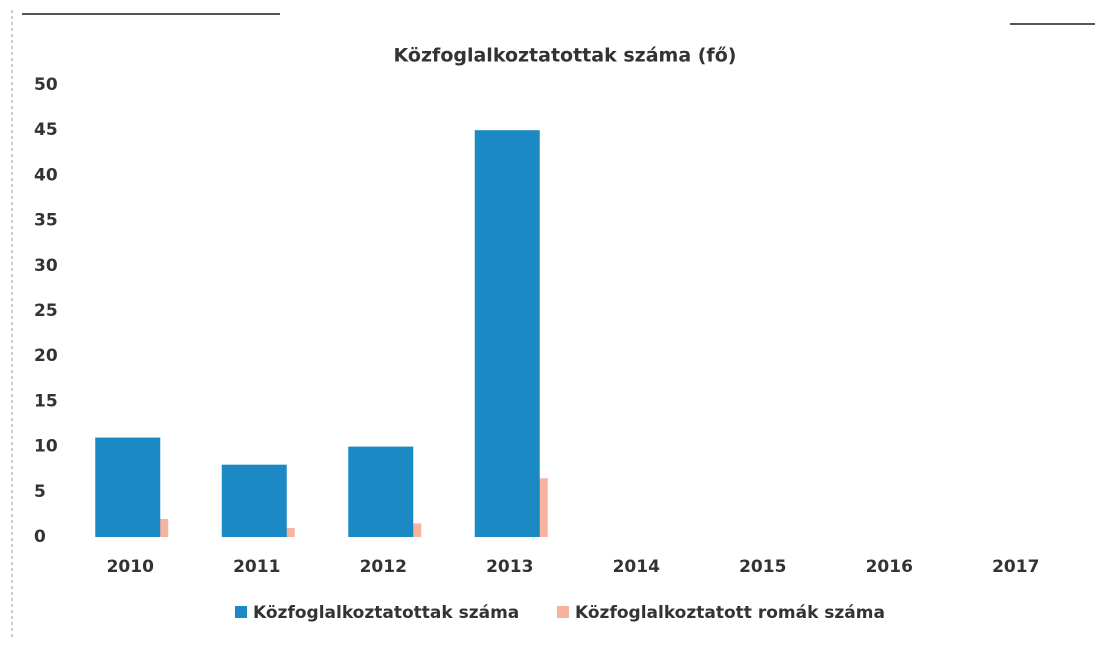 The height and width of the screenshot is (648, 1101). Describe the element at coordinates (46, 175) in the screenshot. I see `y-tick-label: 40` at that location.